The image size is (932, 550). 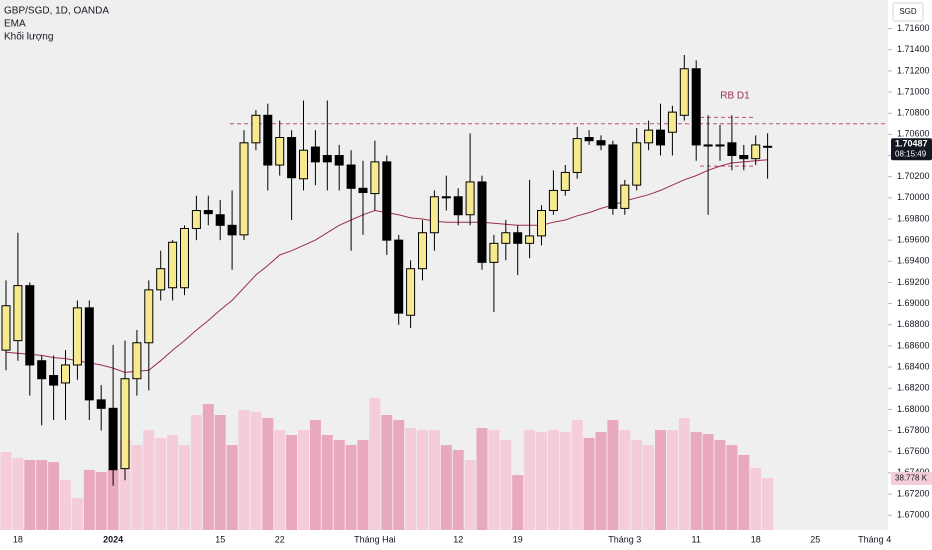 I want to click on y-tick-label: 1.69400, so click(x=913, y=261).